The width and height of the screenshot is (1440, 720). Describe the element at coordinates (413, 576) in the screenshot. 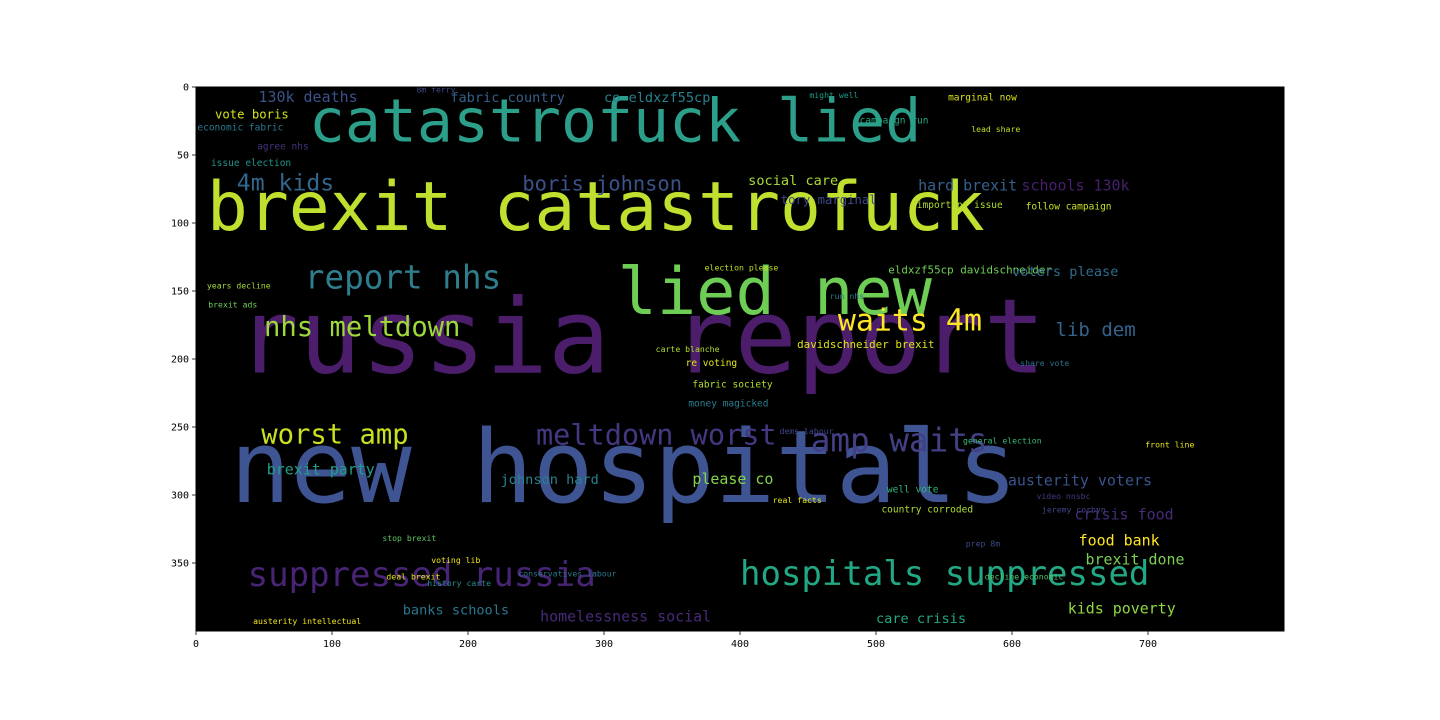

I see `word-46: deal brexit` at that location.